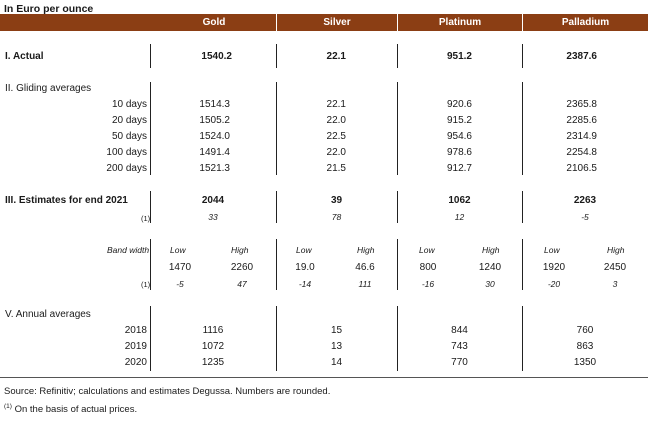  What do you see at coordinates (585, 362) in the screenshot?
I see `annual-palladium: 1350` at bounding box center [585, 362].